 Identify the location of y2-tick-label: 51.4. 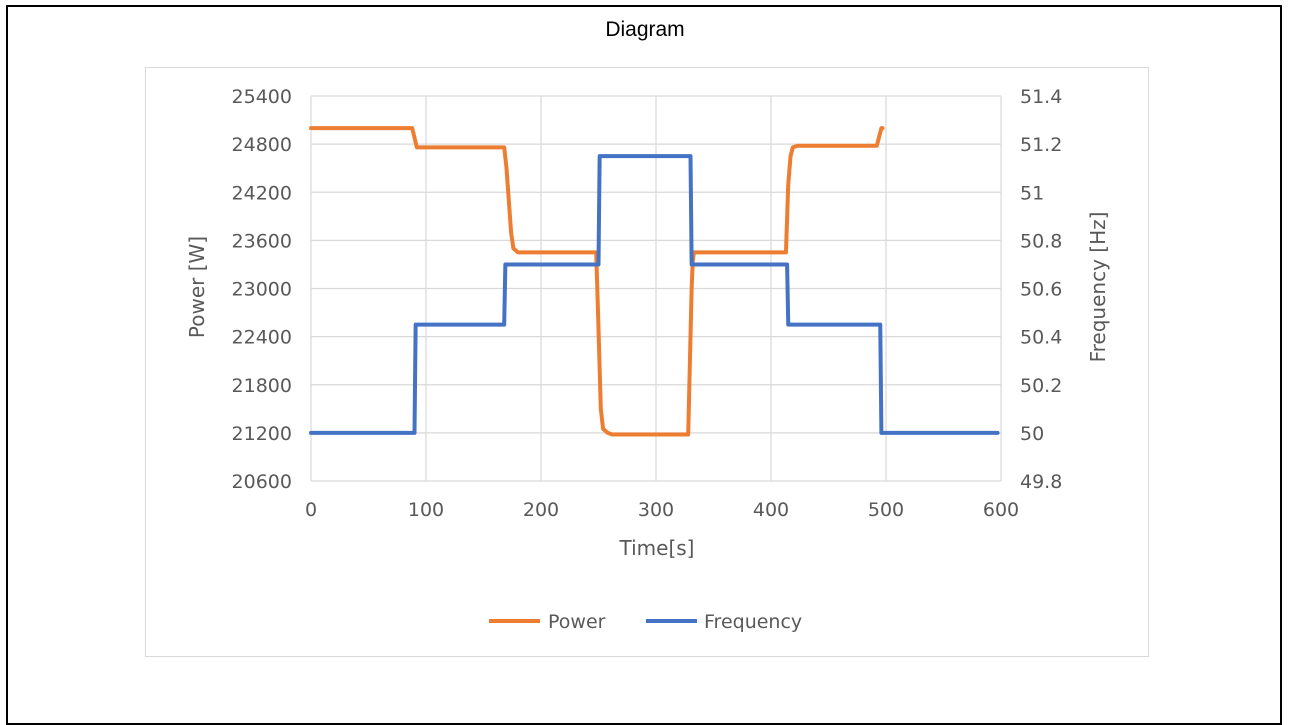
(1041, 97).